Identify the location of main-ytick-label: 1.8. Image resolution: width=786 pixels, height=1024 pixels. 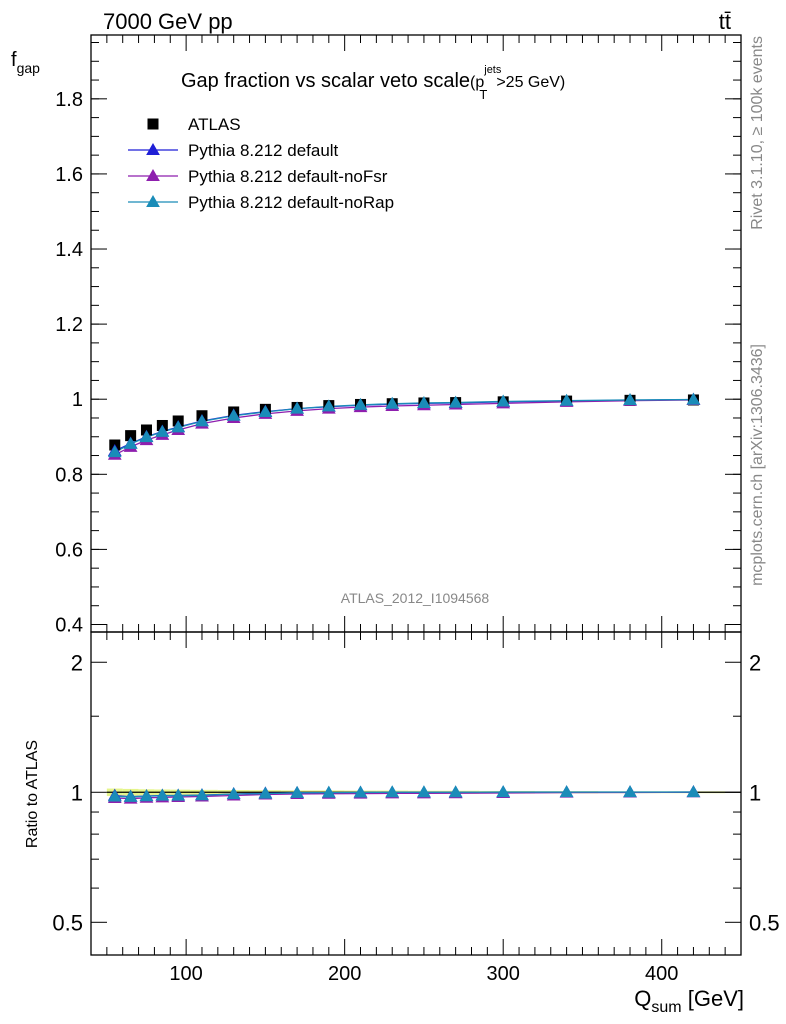
(69, 100).